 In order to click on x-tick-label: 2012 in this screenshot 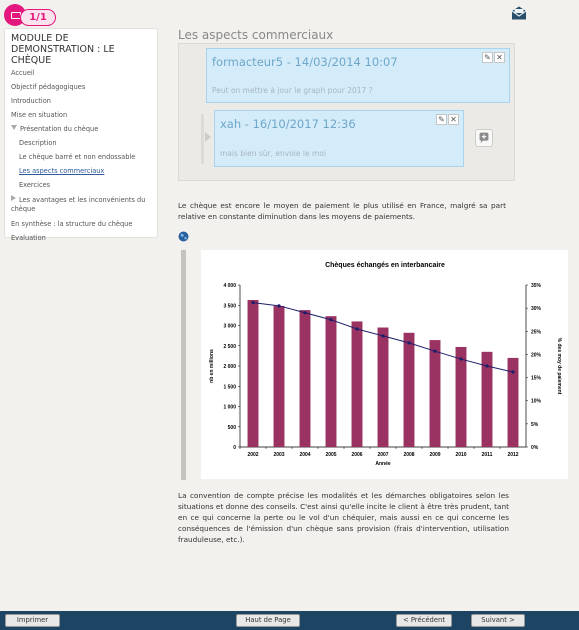, I will do `click(512, 455)`.